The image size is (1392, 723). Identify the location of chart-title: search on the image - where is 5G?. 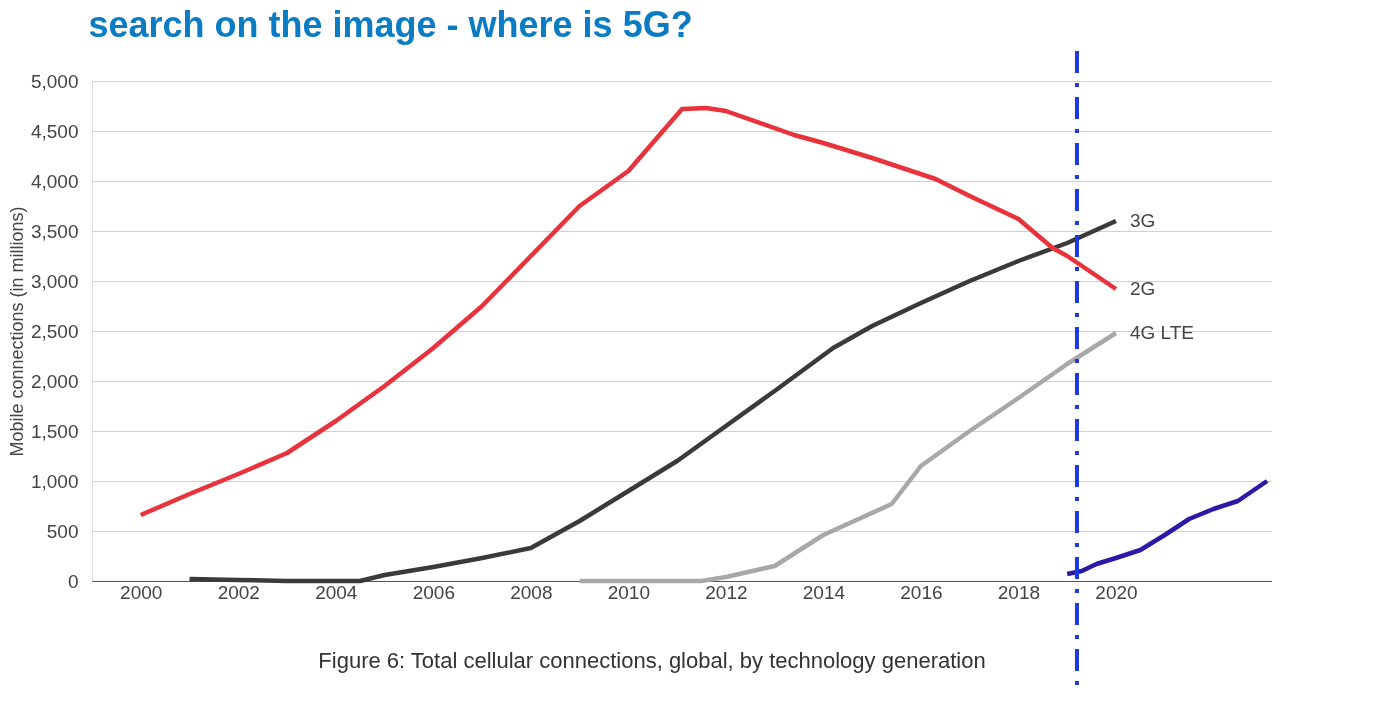
(390, 24).